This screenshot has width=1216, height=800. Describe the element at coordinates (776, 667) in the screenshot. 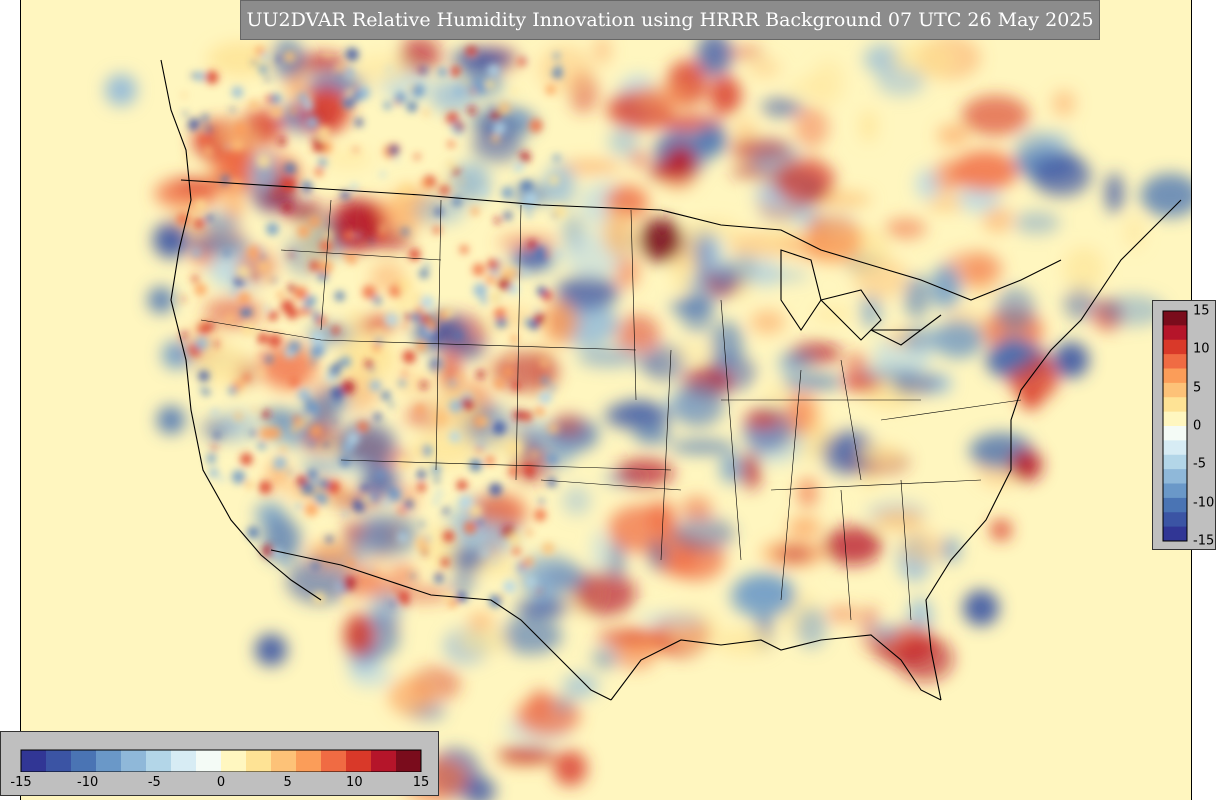

I see `gulf-coastline` at that location.